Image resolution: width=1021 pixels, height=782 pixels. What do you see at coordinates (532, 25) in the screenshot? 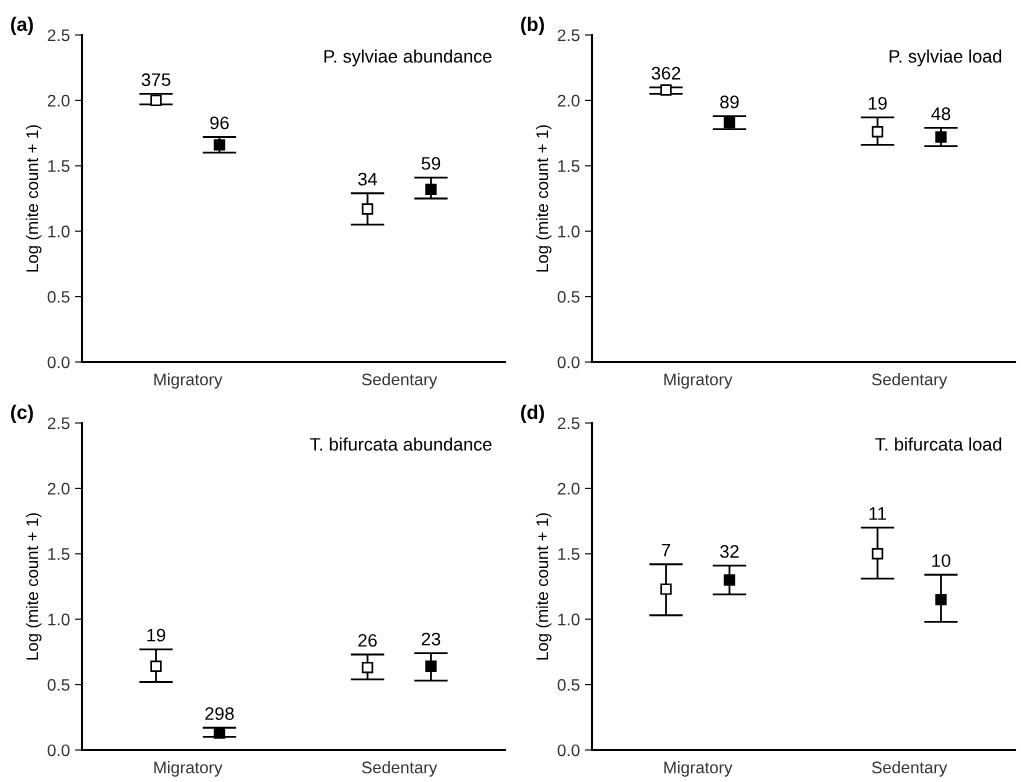
I see `chart-title: (b)` at bounding box center [532, 25].